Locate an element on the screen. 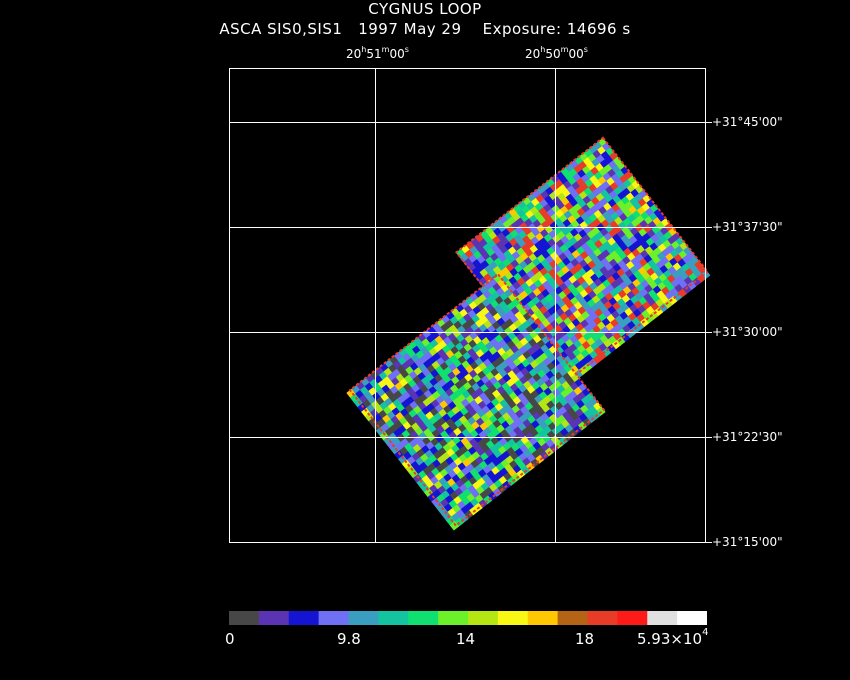 The image size is (850, 680). instrument-label: ASCA SIS0,SIS1 is located at coordinates (281, 29).